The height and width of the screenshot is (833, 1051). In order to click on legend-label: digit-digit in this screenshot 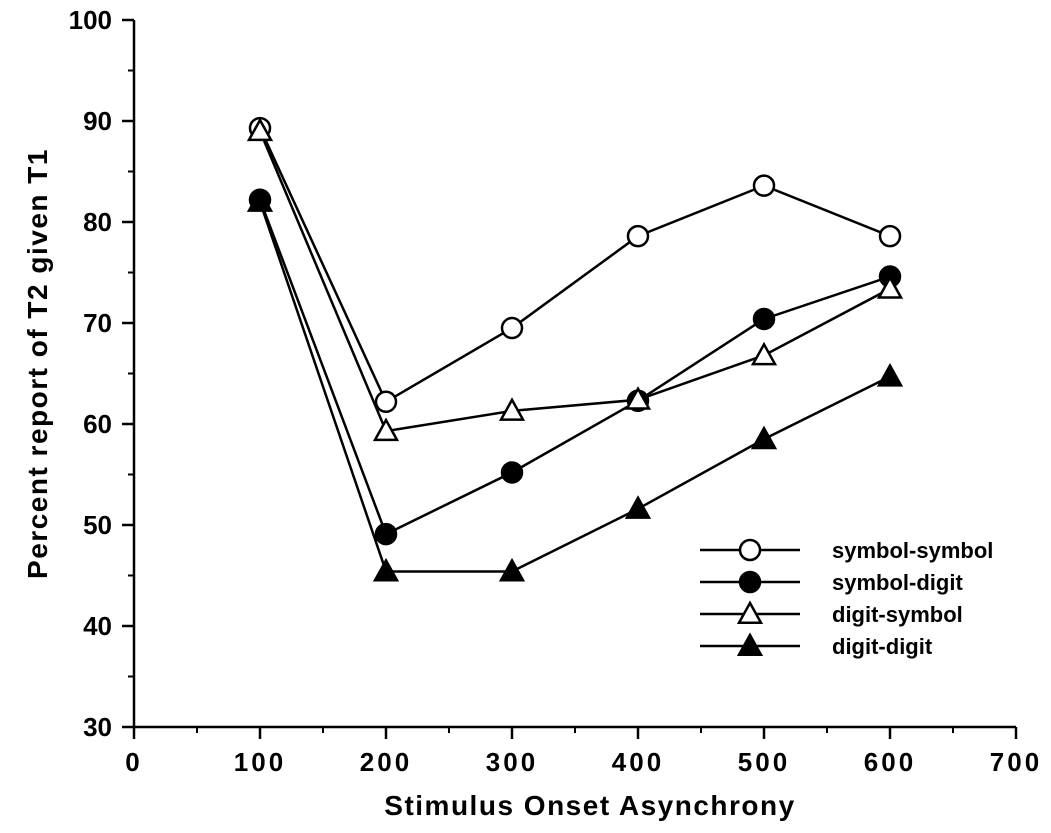, I will do `click(882, 646)`.